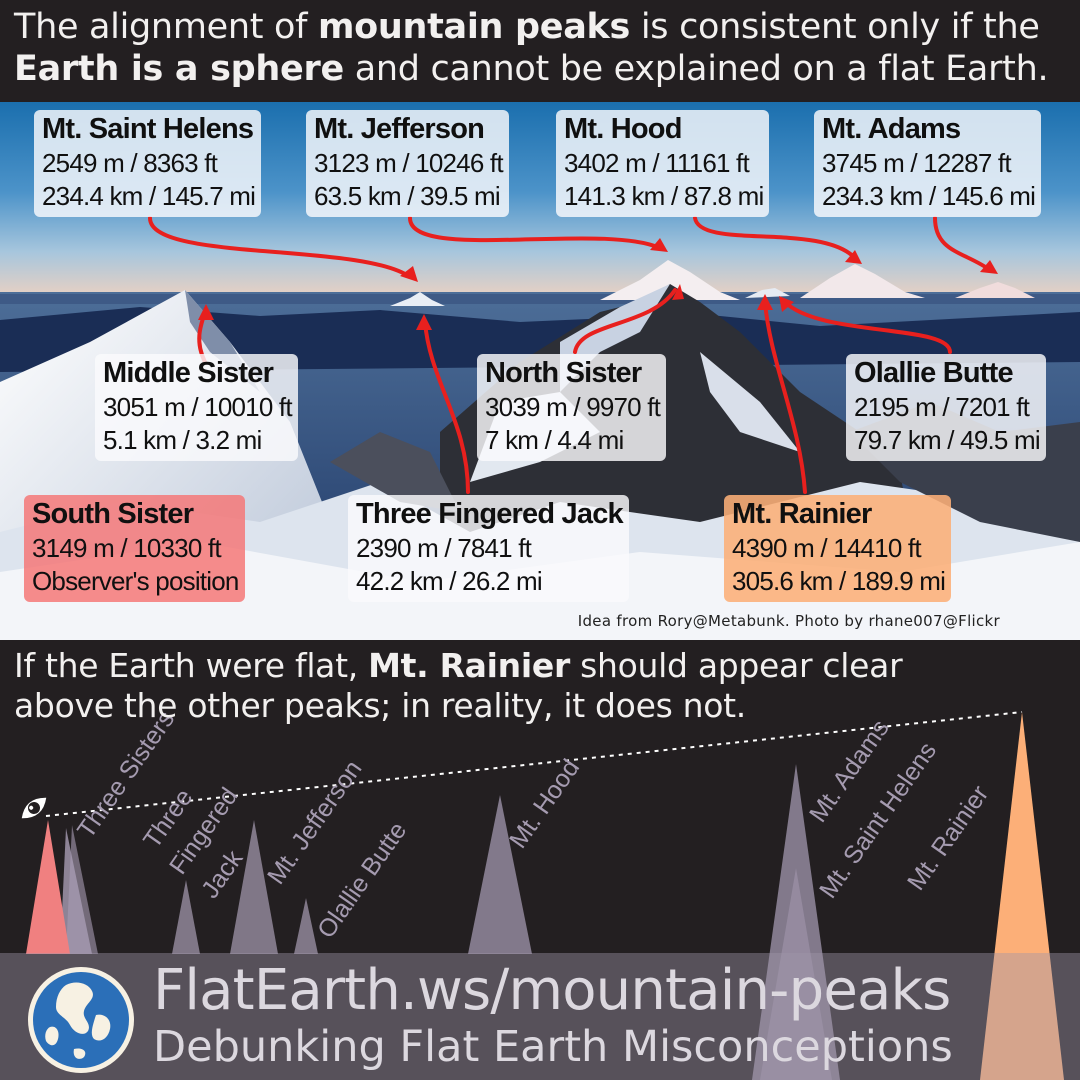  Describe the element at coordinates (802, 514) in the screenshot. I see `label-name: Mt. Rainier` at that location.